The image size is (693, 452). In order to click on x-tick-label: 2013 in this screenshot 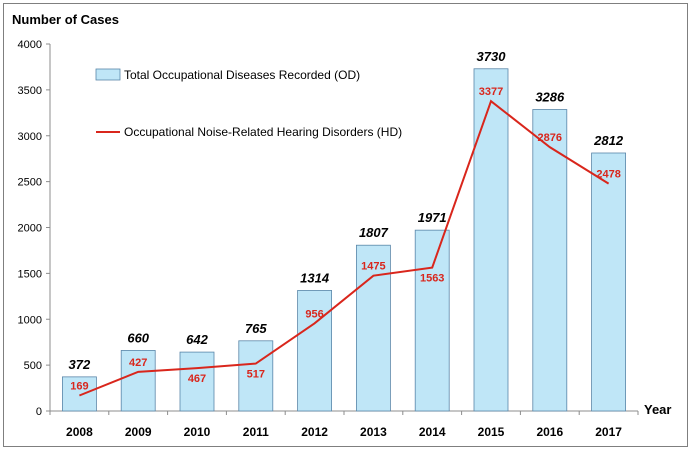, I will do `click(373, 432)`.